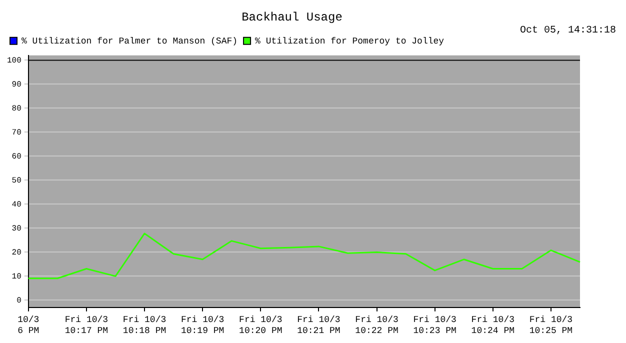 This screenshot has width=626, height=343. I want to click on x-tick-label: Fri 10/3 10:21 PM, so click(318, 325).